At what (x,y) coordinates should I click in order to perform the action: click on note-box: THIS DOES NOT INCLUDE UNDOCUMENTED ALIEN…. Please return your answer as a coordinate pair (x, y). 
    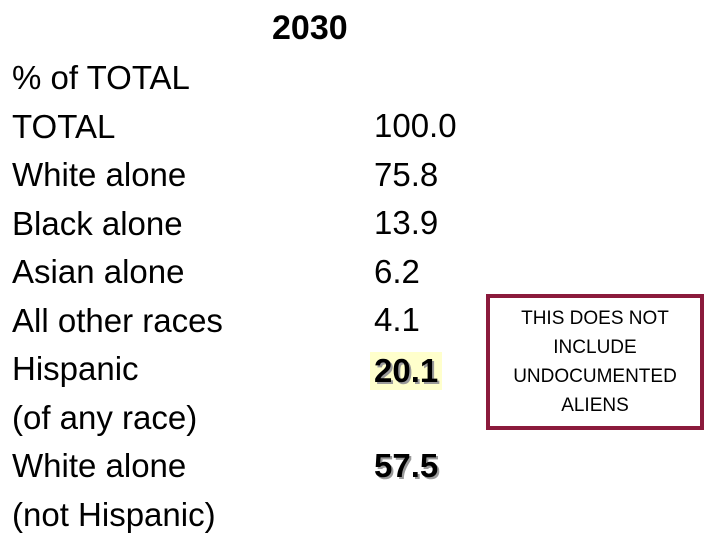
    Looking at the image, I should click on (595, 362).